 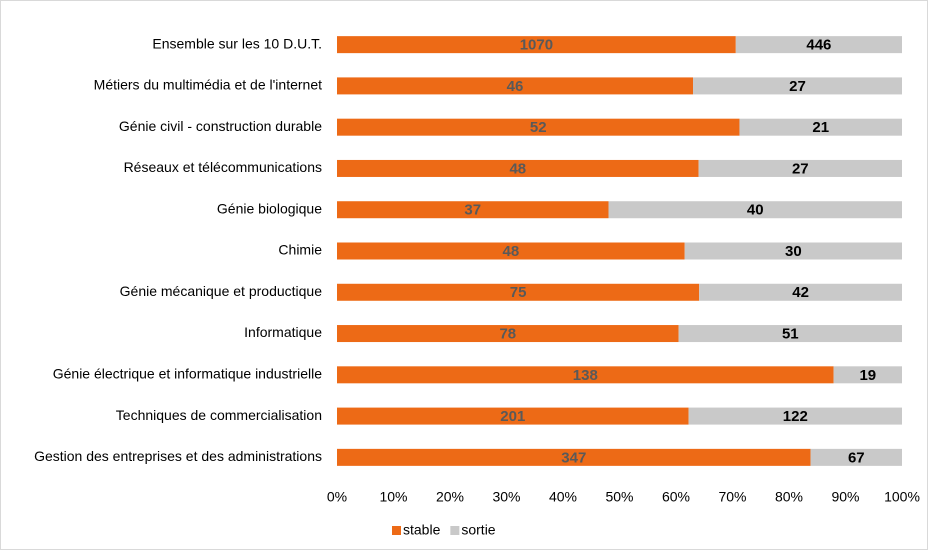 What do you see at coordinates (221, 291) in the screenshot?
I see `y-tick-label: Génie mécanique et productique` at bounding box center [221, 291].